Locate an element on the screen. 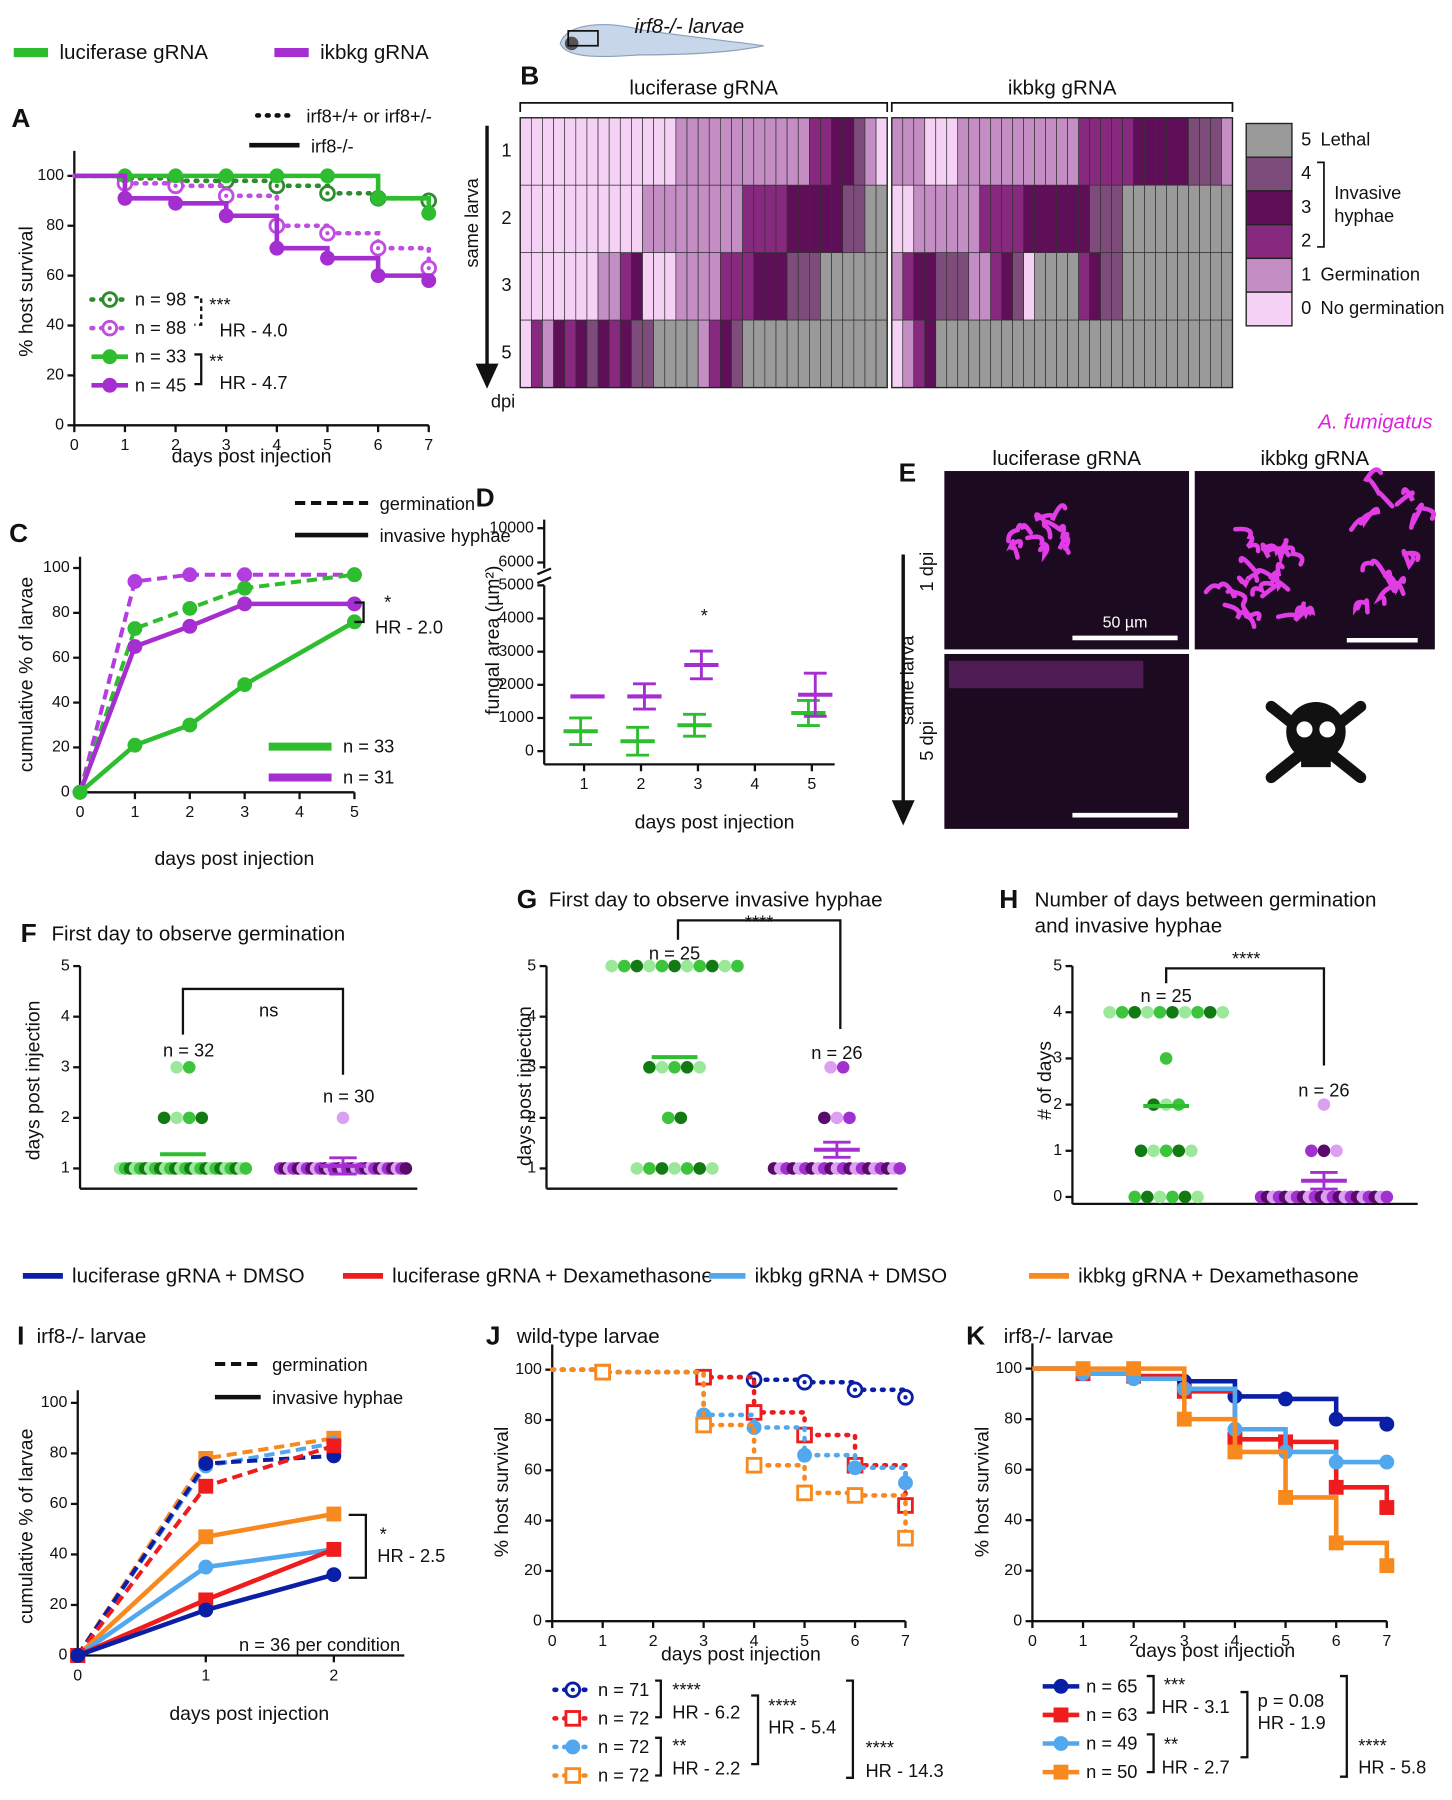 Image resolution: width=1452 pixels, height=1800 pixels. skull is located at coordinates (1316, 731).